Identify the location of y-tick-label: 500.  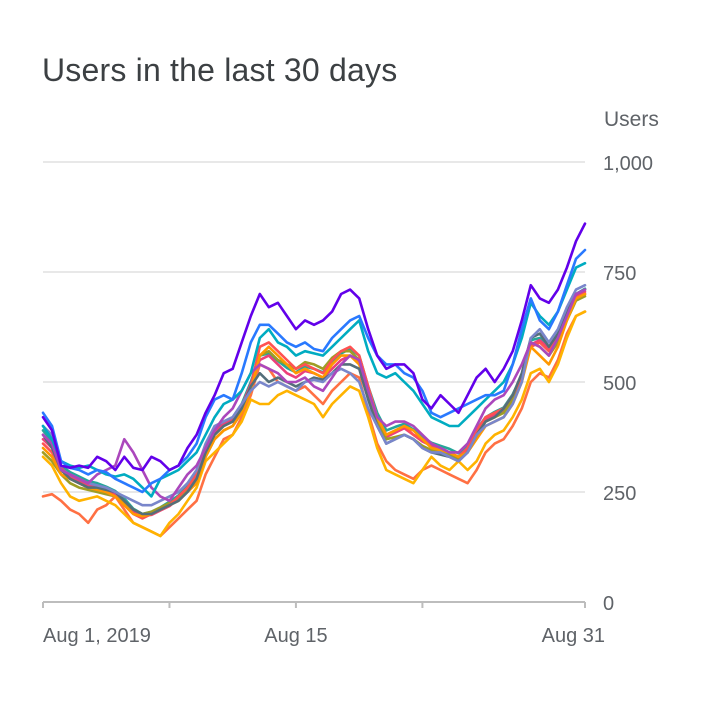
(619, 384).